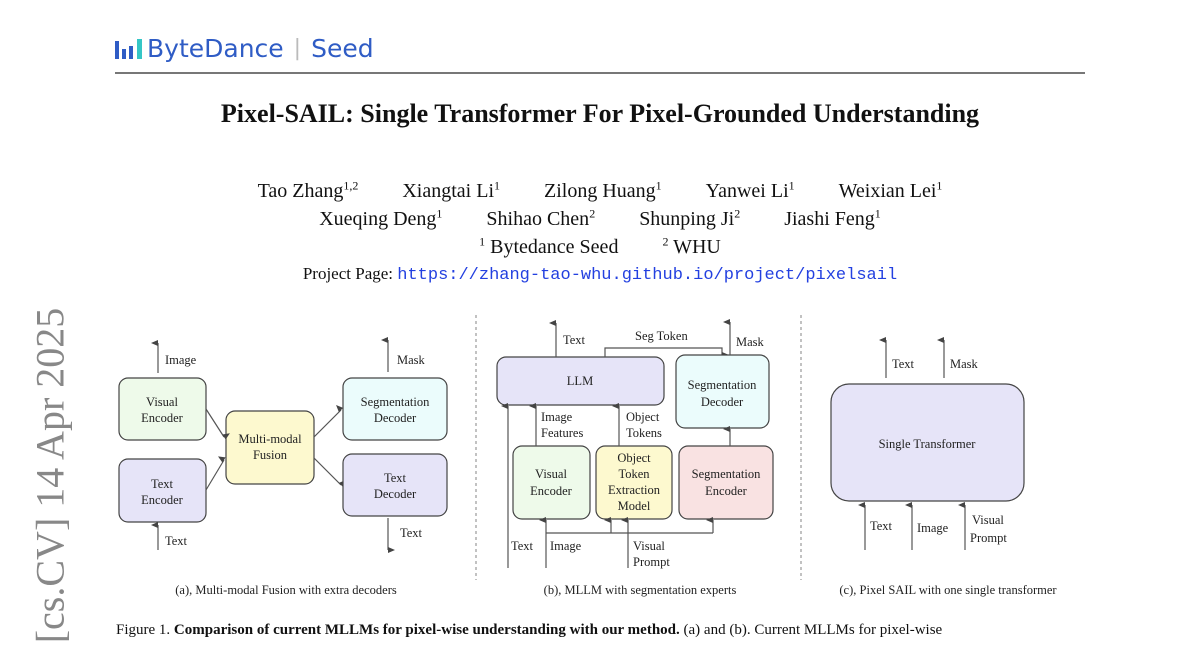 Image resolution: width=1200 pixels, height=648 pixels. I want to click on author: Tao Zhang1,2, so click(308, 190).